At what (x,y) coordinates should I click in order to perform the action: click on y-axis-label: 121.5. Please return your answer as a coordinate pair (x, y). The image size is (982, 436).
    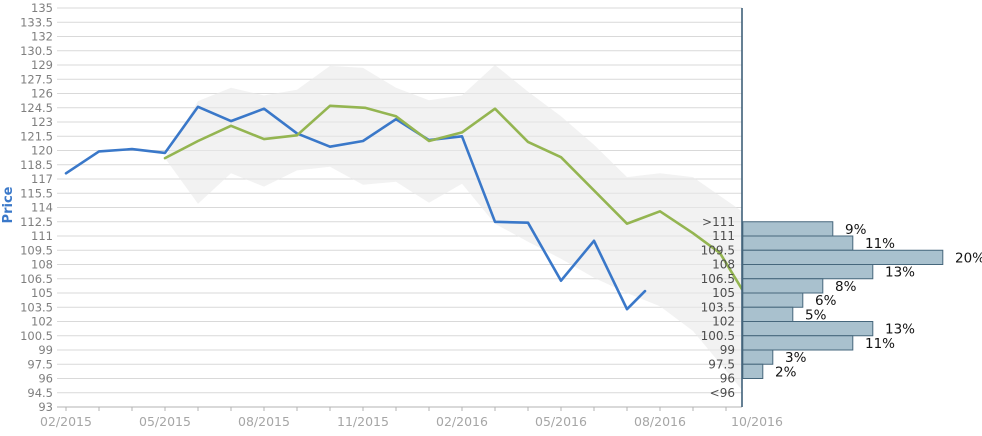
    Looking at the image, I should click on (36, 136).